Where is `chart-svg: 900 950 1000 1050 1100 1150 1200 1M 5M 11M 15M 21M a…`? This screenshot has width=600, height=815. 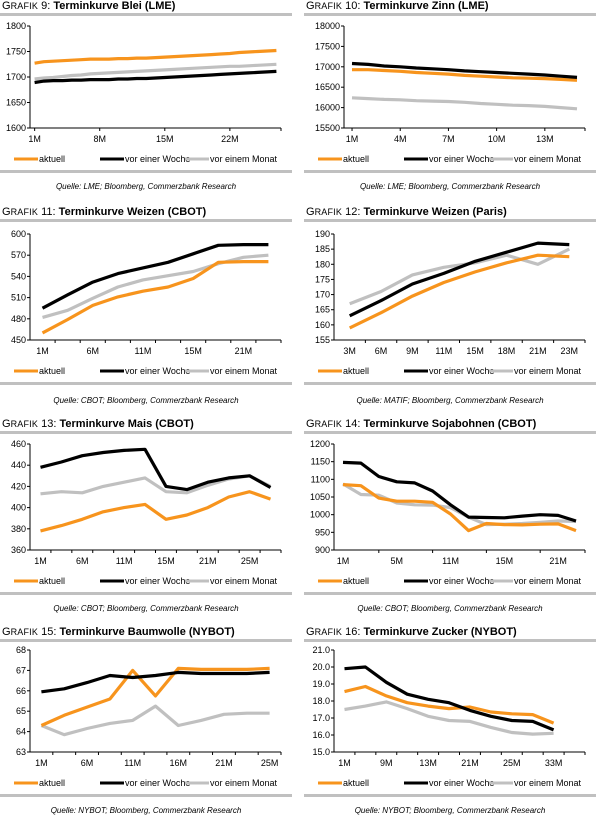 chart-svg: 900 950 1000 1050 1100 1150 1200 1M 5M 11M 15M 21M a… is located at coordinates (448, 512).